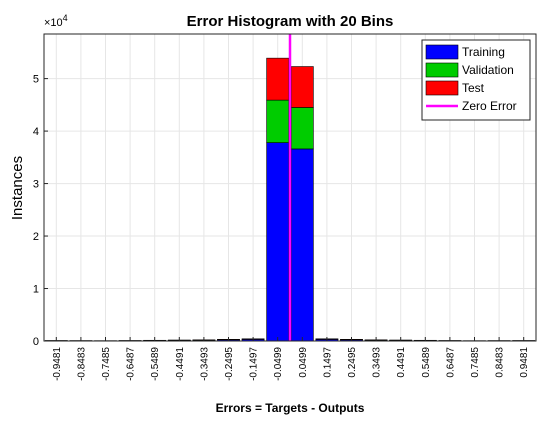 This screenshot has width=550, height=427. I want to click on y-tick-label: 3, so click(36, 185).